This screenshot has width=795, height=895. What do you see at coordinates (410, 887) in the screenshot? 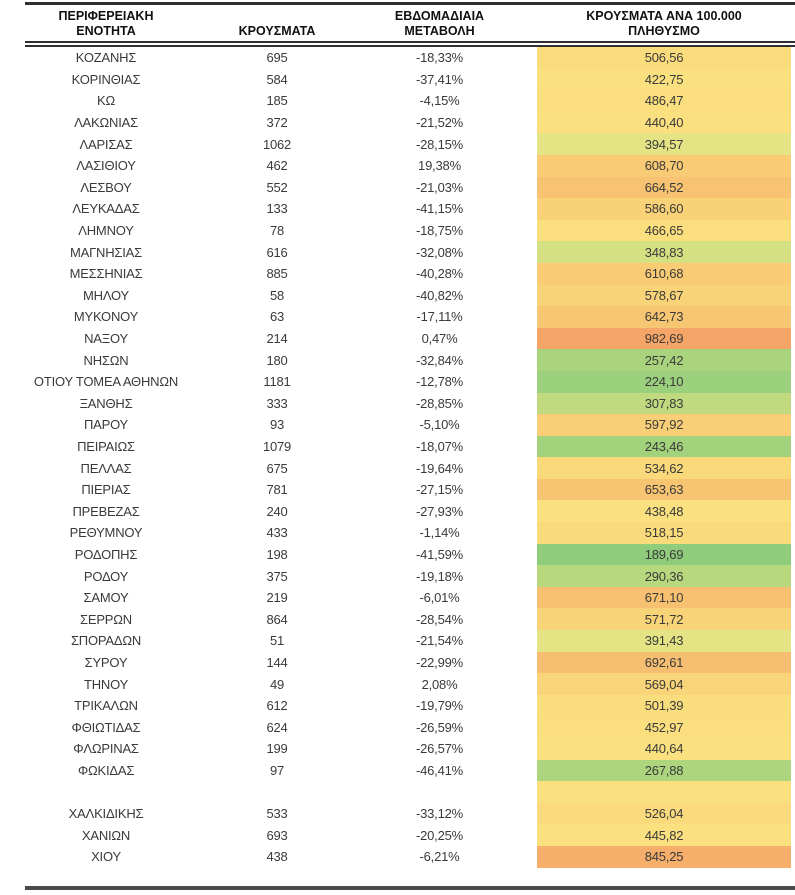
I see `table-bottom-border` at bounding box center [410, 887].